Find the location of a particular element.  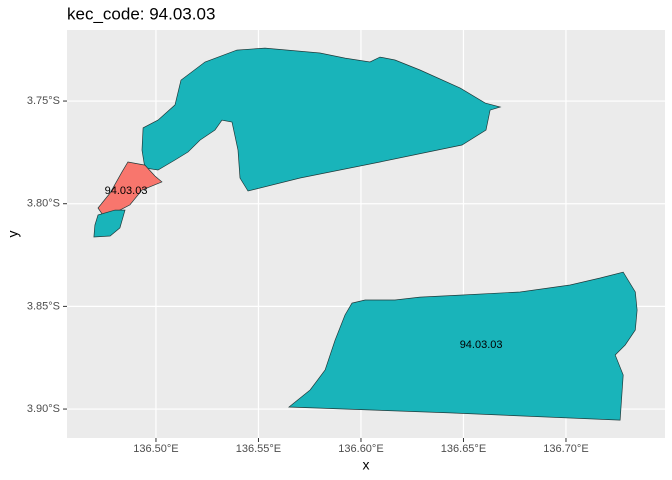

chart-title: kec_code: 94.03.03 is located at coordinates (141, 13).